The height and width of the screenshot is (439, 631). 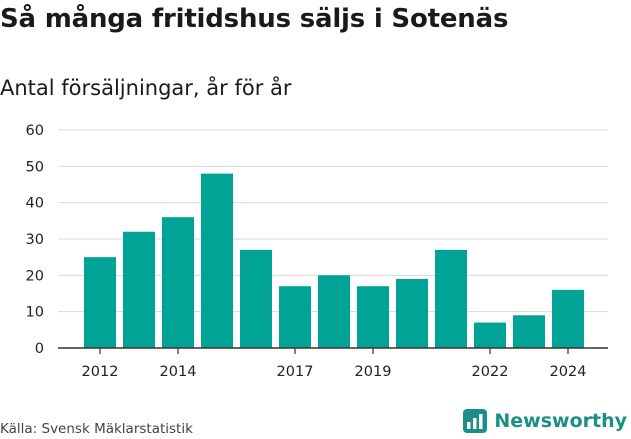 I want to click on bar-2015, so click(x=217, y=260).